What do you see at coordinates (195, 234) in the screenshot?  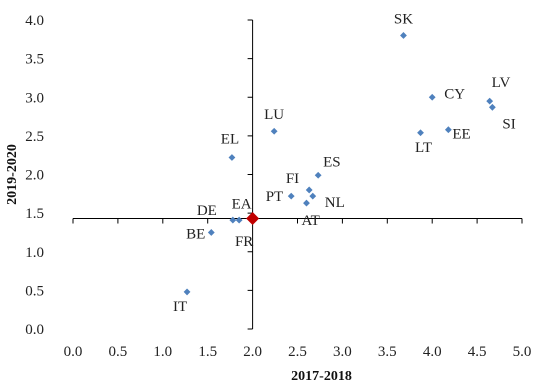 I see `point-label-be: BE` at bounding box center [195, 234].